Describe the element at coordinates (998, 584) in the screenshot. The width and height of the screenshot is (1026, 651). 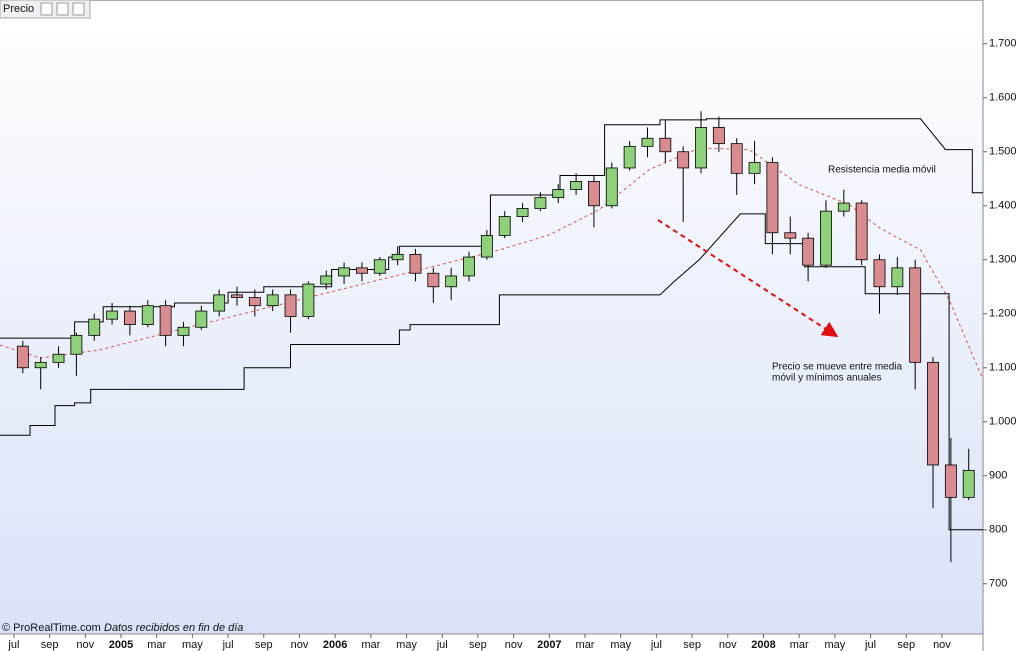
I see `y-tick-label: 700` at that location.